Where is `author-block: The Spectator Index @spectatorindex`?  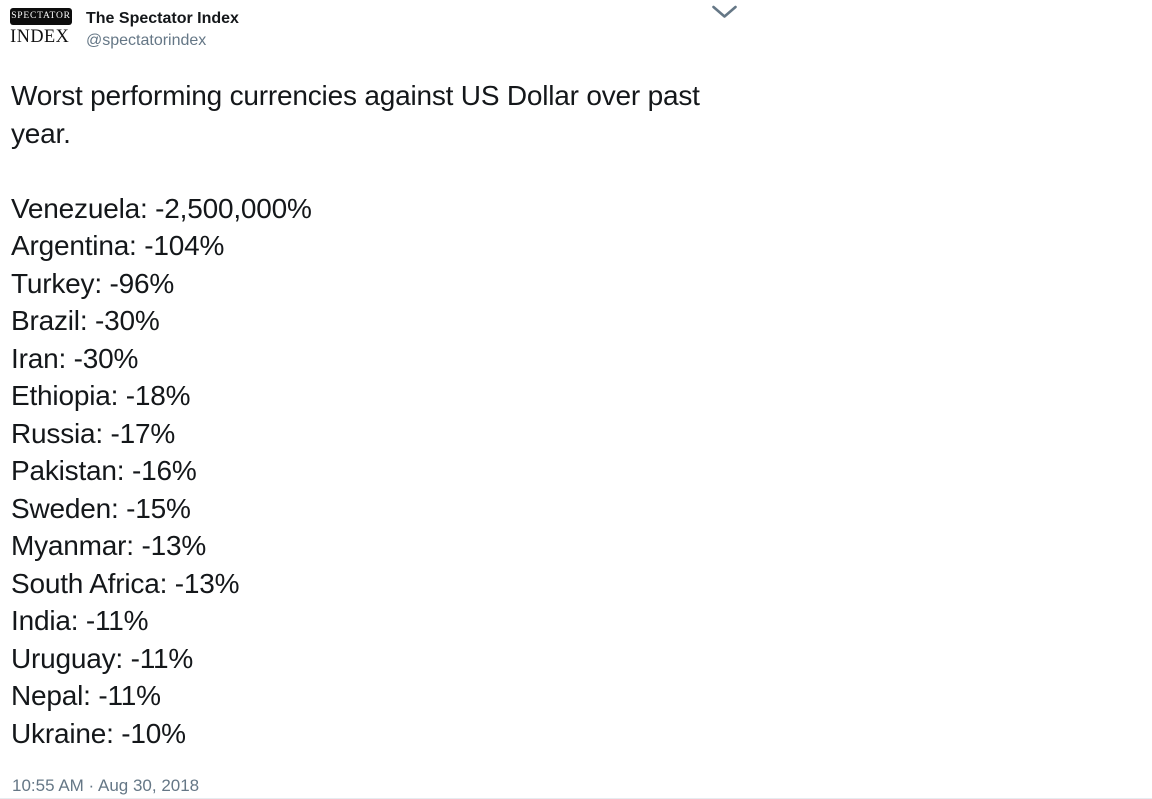
author-block: The Spectator Index @spectatorindex is located at coordinates (162, 29).